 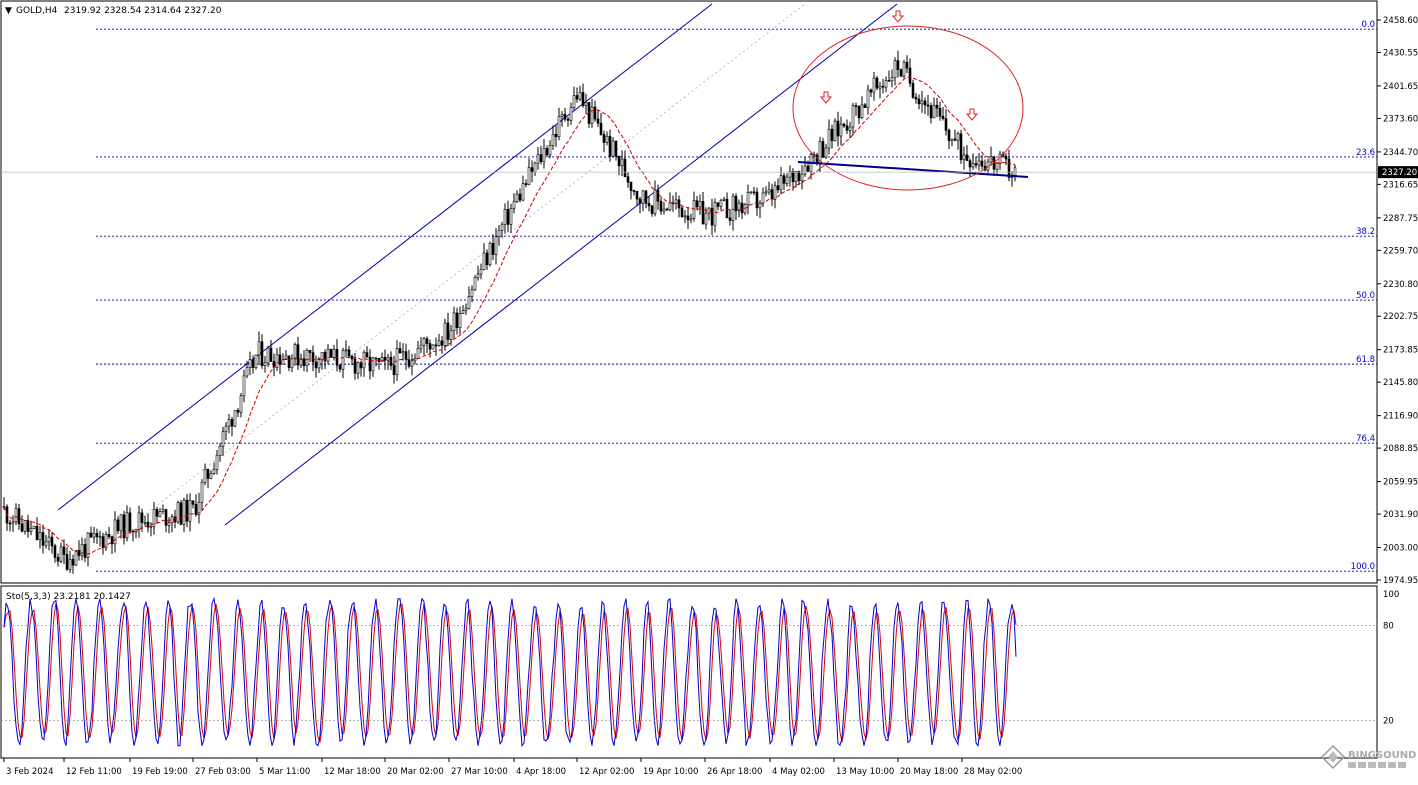 What do you see at coordinates (37, 11) in the screenshot?
I see `symbol-label: GOLD,H4` at bounding box center [37, 11].